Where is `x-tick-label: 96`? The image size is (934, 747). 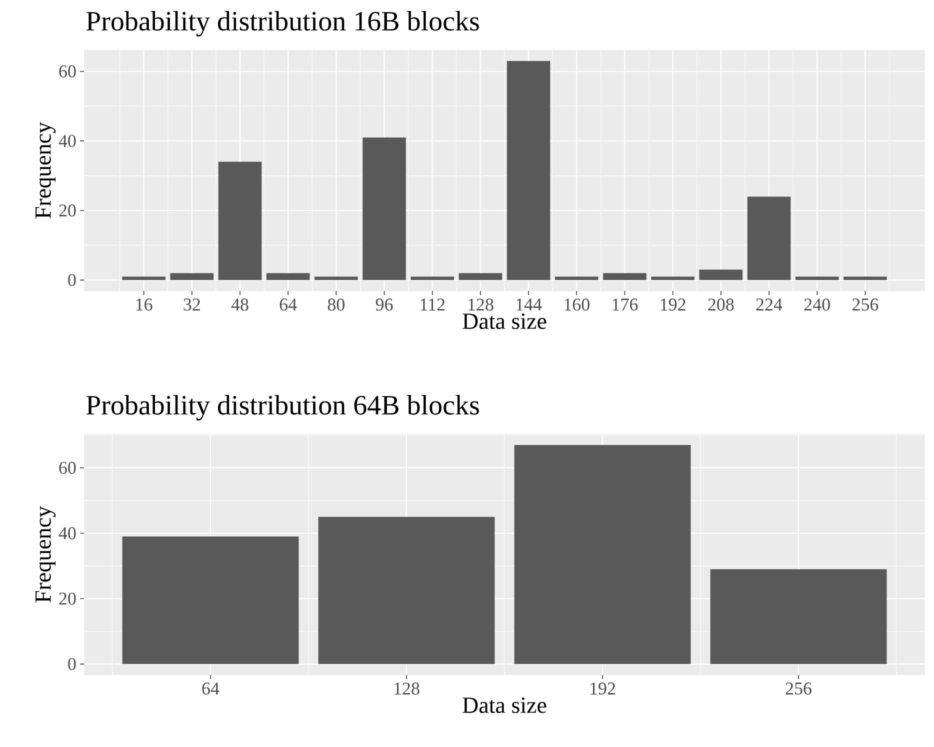 x-tick-label: 96 is located at coordinates (384, 304).